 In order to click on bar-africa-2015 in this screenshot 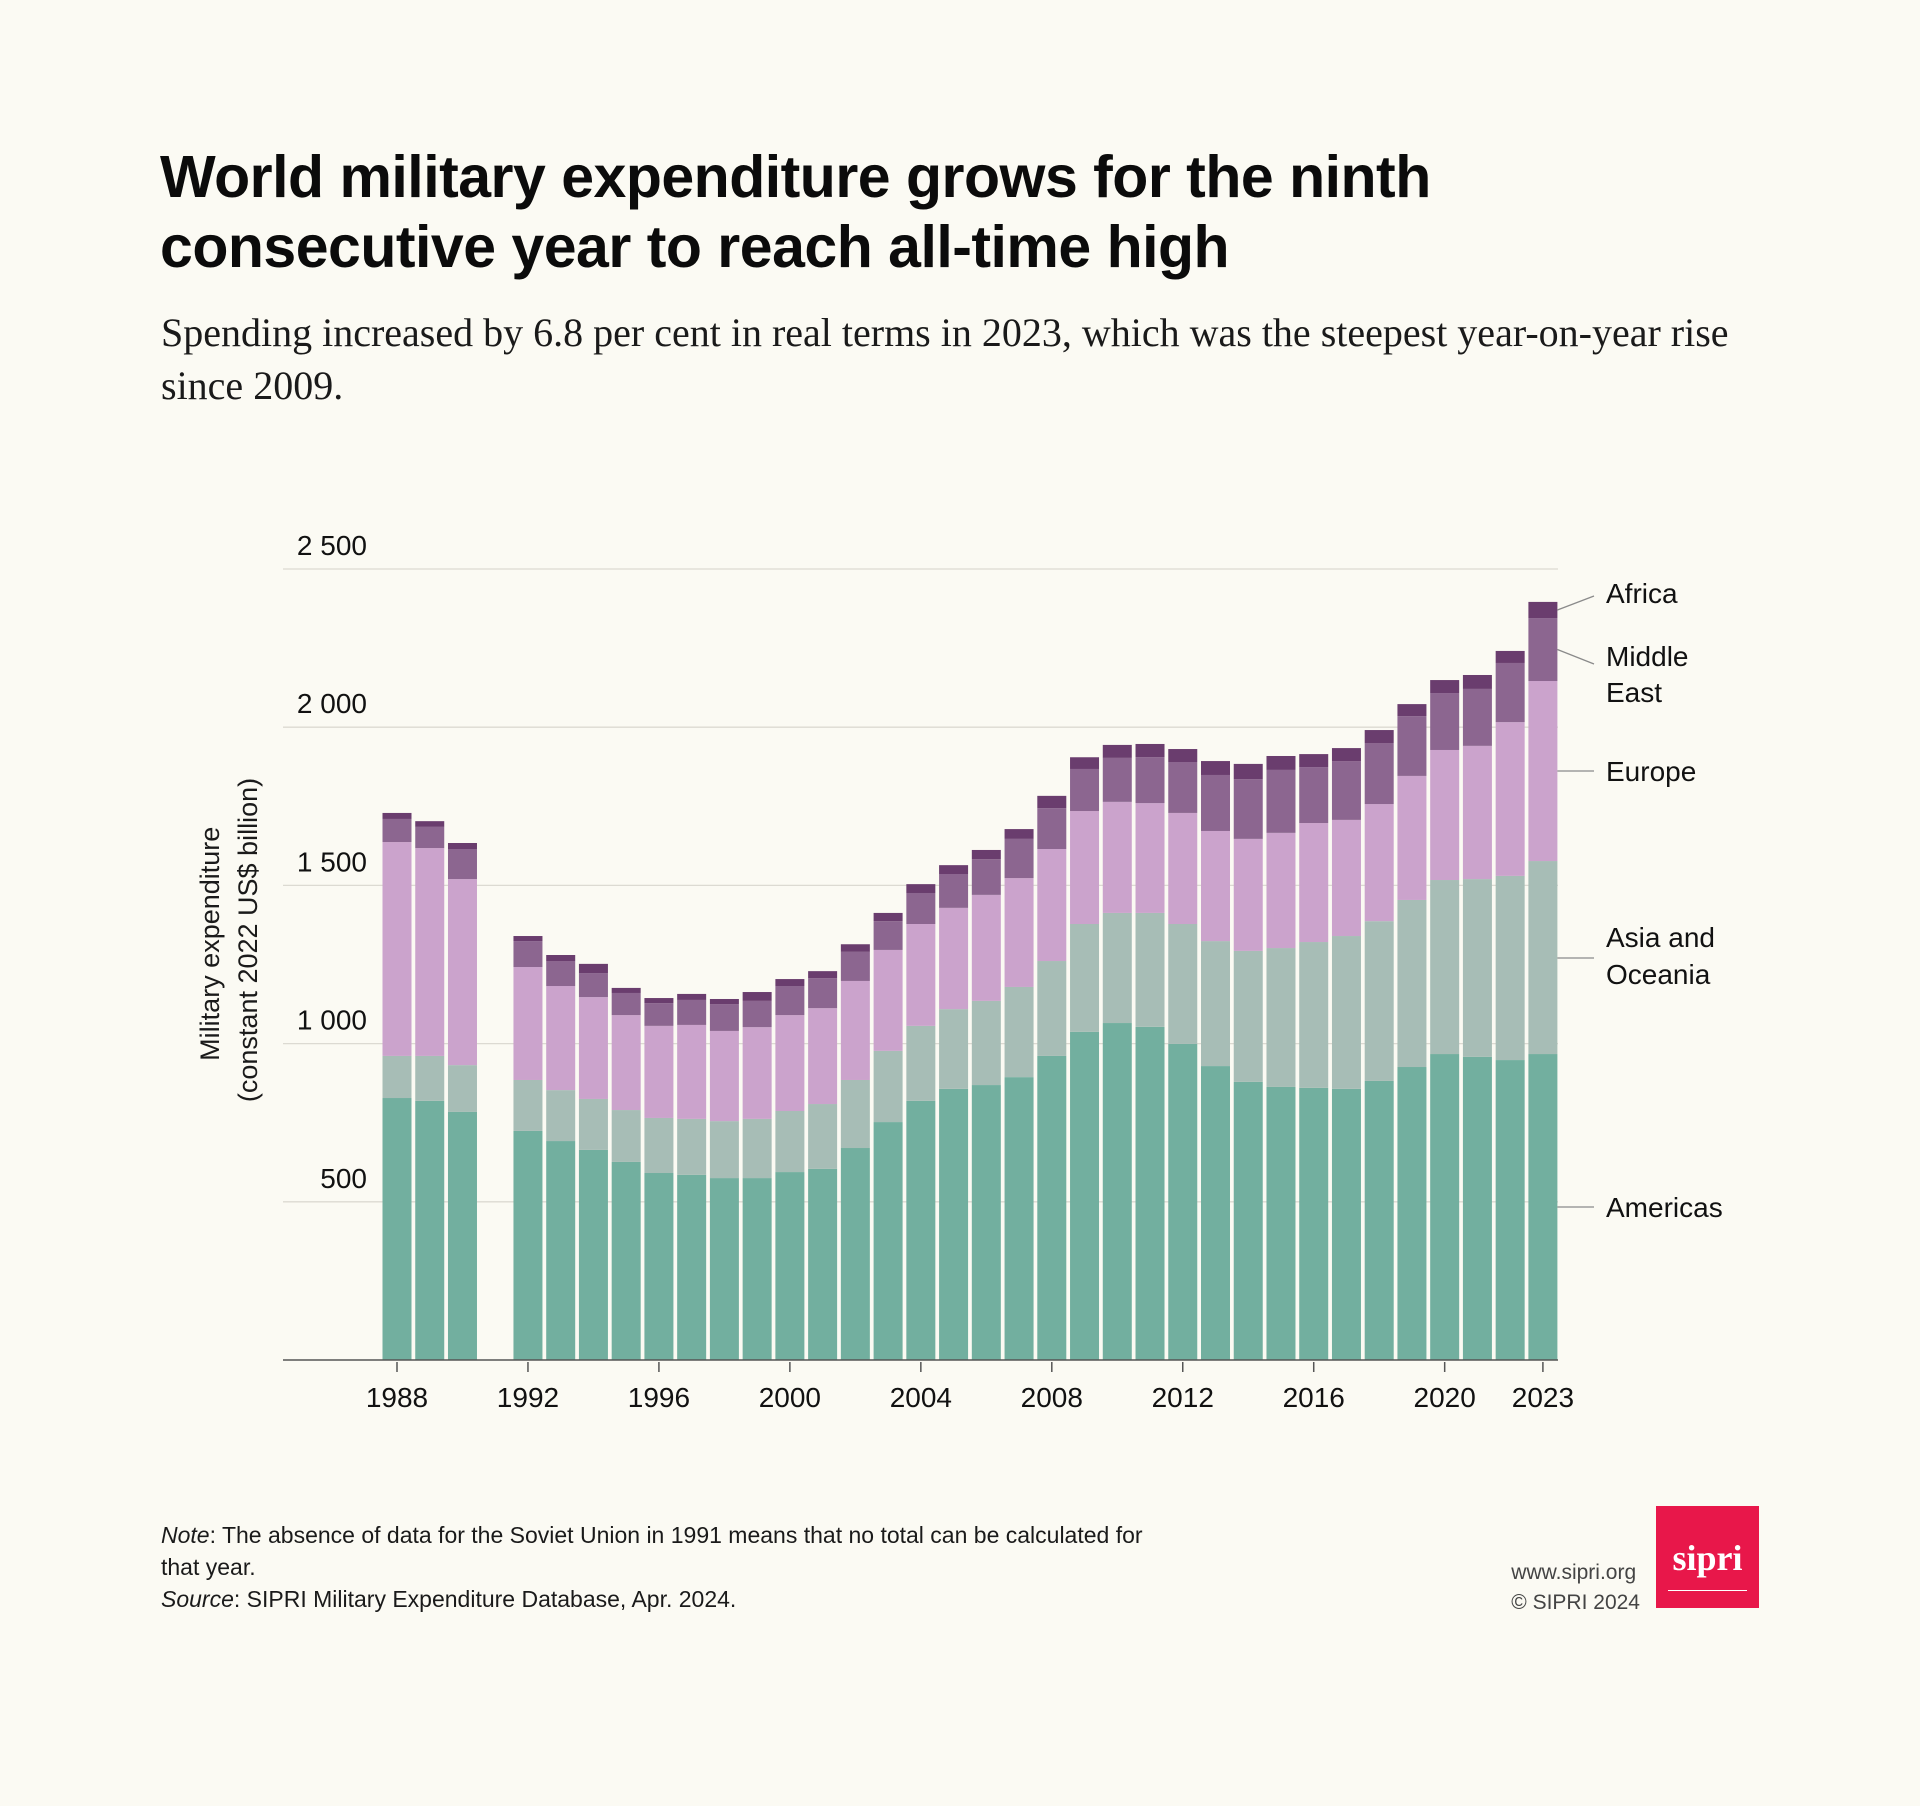, I will do `click(1281, 762)`.